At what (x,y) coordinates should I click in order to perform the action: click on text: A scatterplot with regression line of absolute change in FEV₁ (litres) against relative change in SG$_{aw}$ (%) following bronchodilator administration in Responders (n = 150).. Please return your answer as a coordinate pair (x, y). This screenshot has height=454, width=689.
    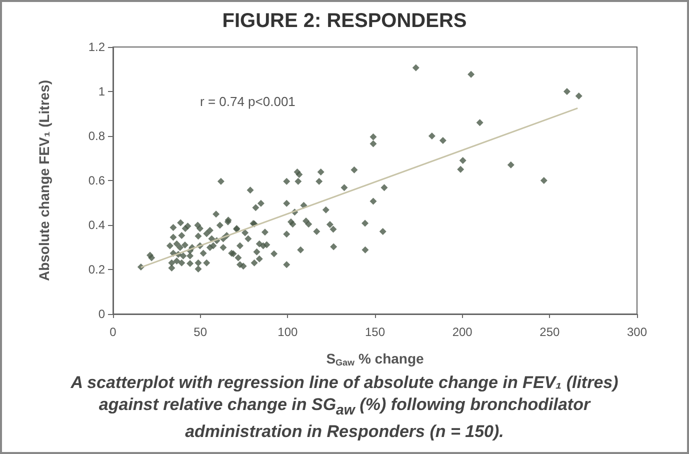
    Looking at the image, I should click on (345, 408).